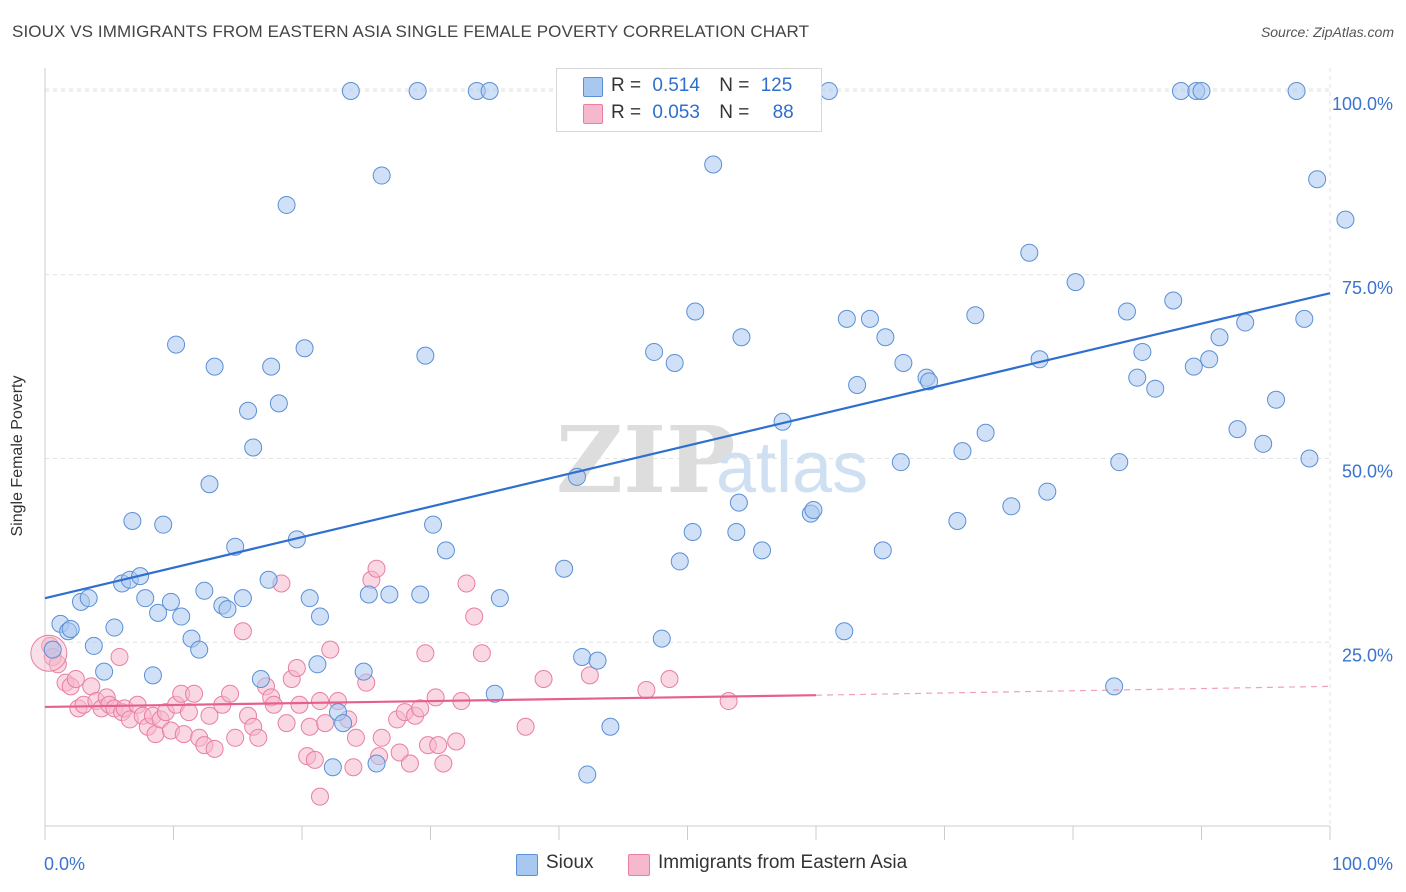 The image size is (1406, 892). I want to click on x-tick-label-min: 0.0%, so click(64, 864).